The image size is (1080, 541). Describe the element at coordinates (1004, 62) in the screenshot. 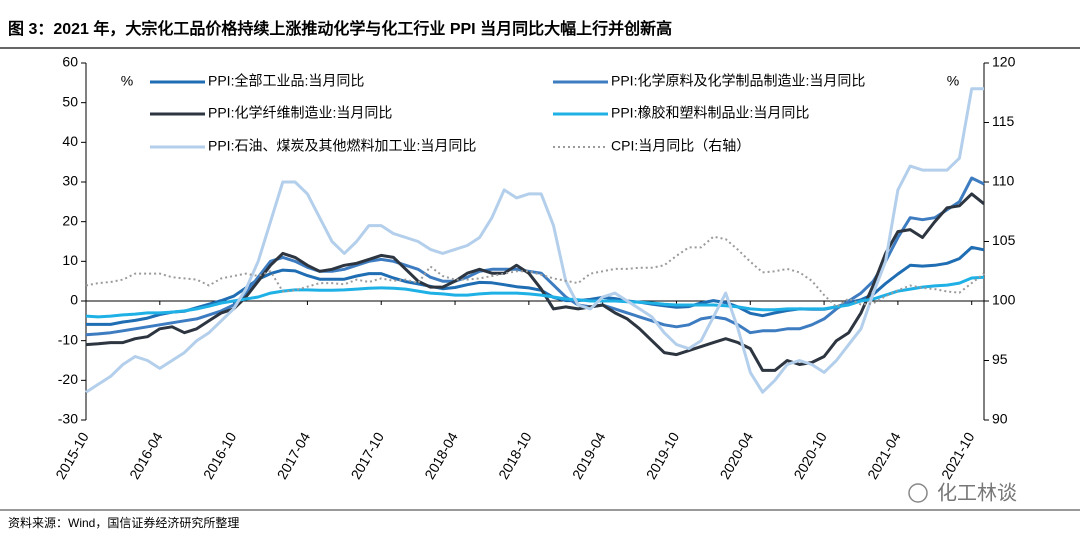

I see `y2-tick-label: 120` at that location.